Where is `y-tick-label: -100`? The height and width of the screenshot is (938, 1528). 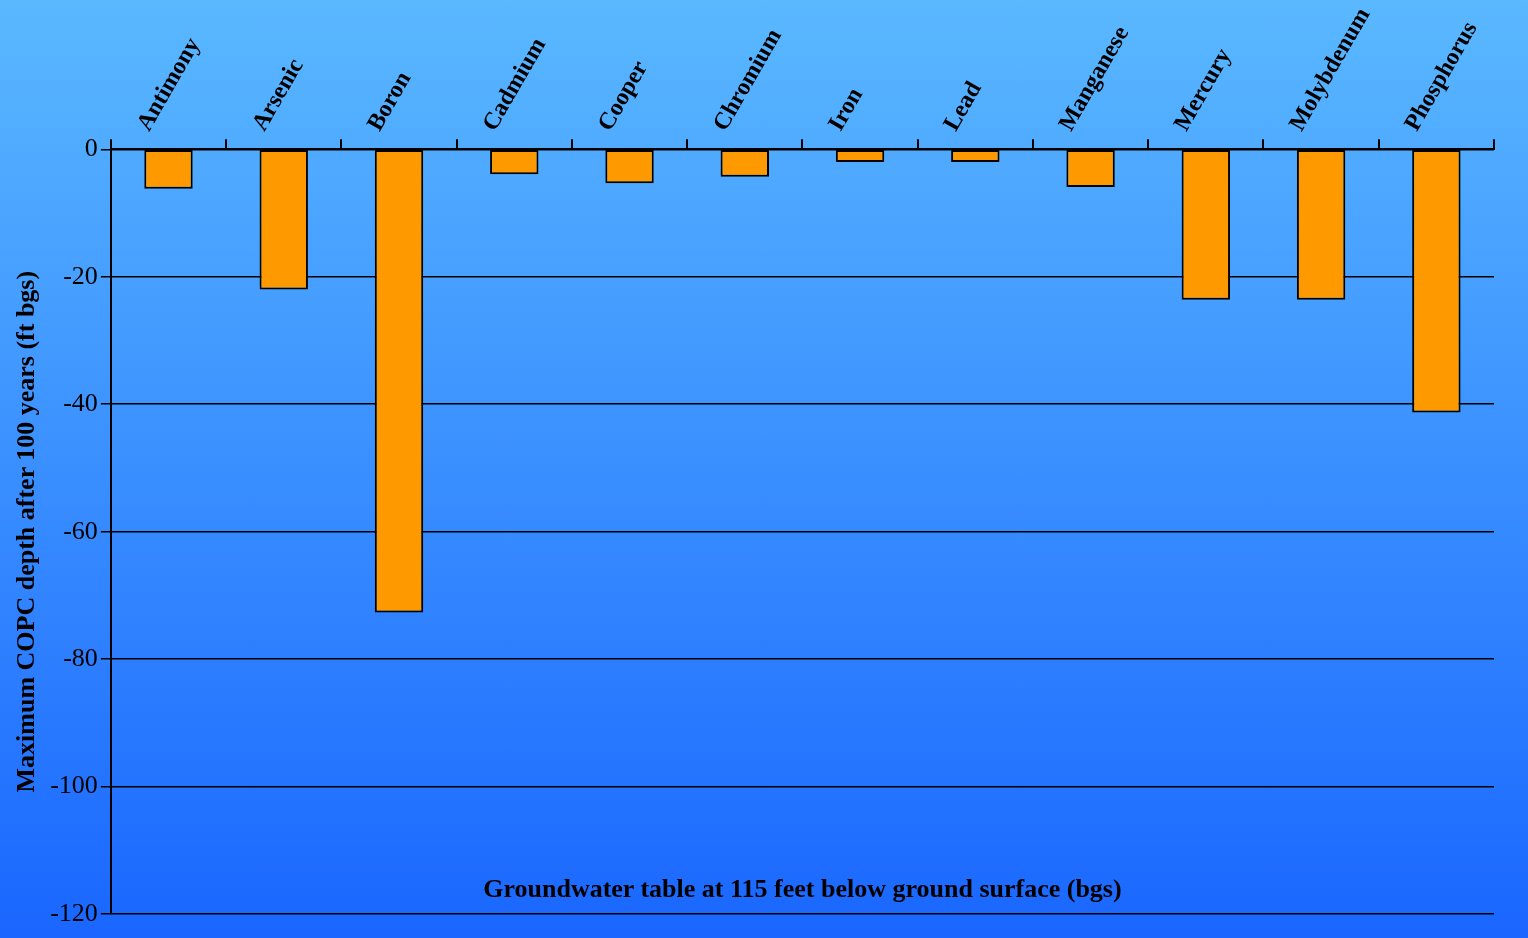
y-tick-label: -100 is located at coordinates (74, 785).